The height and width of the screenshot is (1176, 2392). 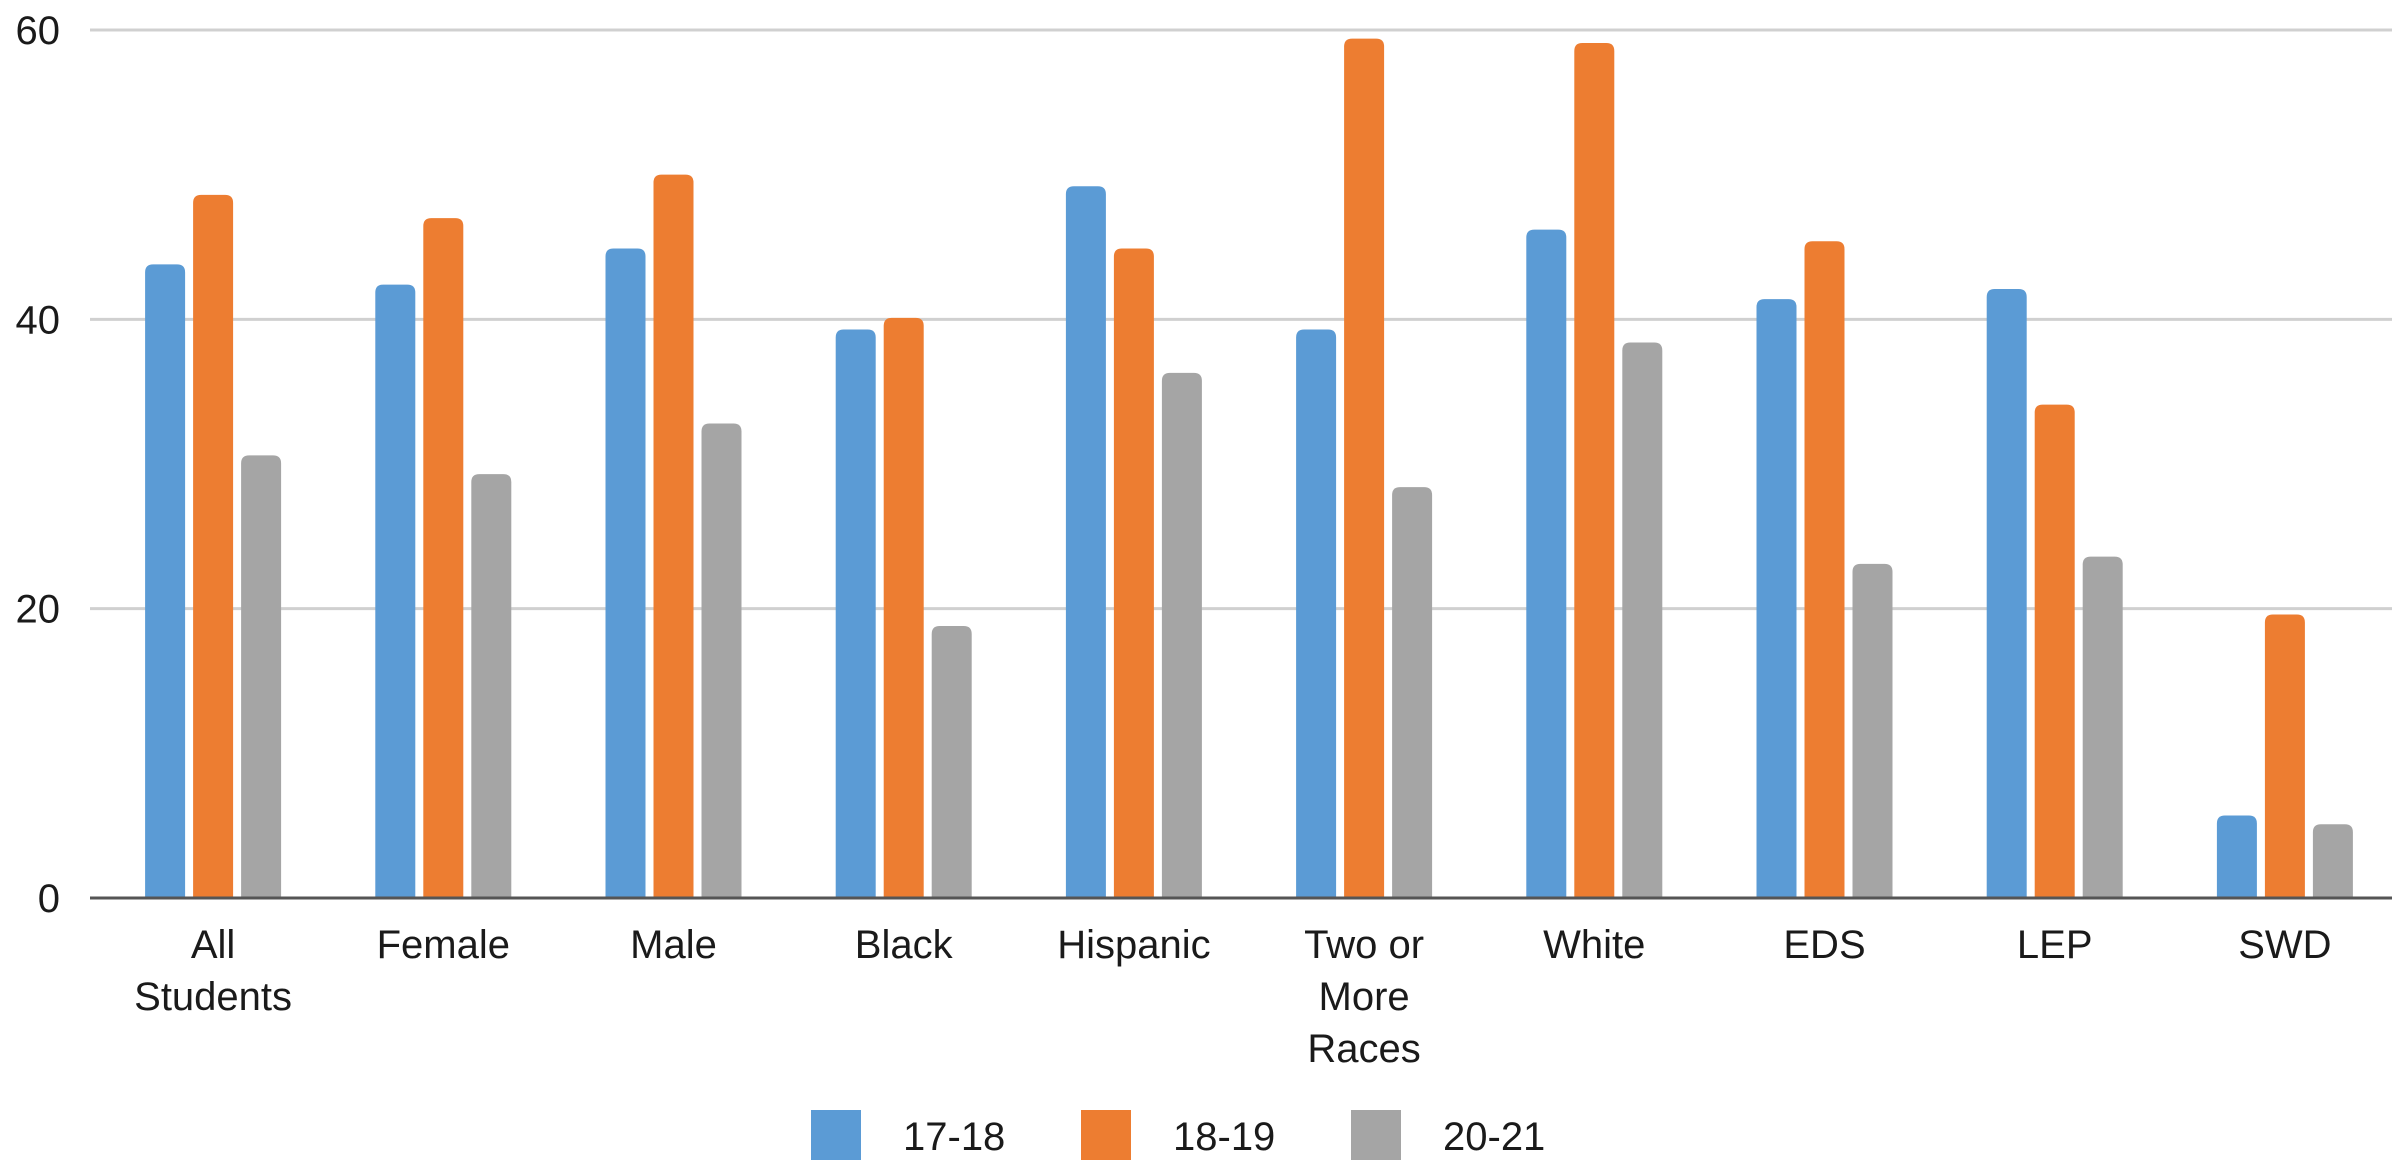 What do you see at coordinates (2055, 945) in the screenshot?
I see `x-tick-label: LEP` at bounding box center [2055, 945].